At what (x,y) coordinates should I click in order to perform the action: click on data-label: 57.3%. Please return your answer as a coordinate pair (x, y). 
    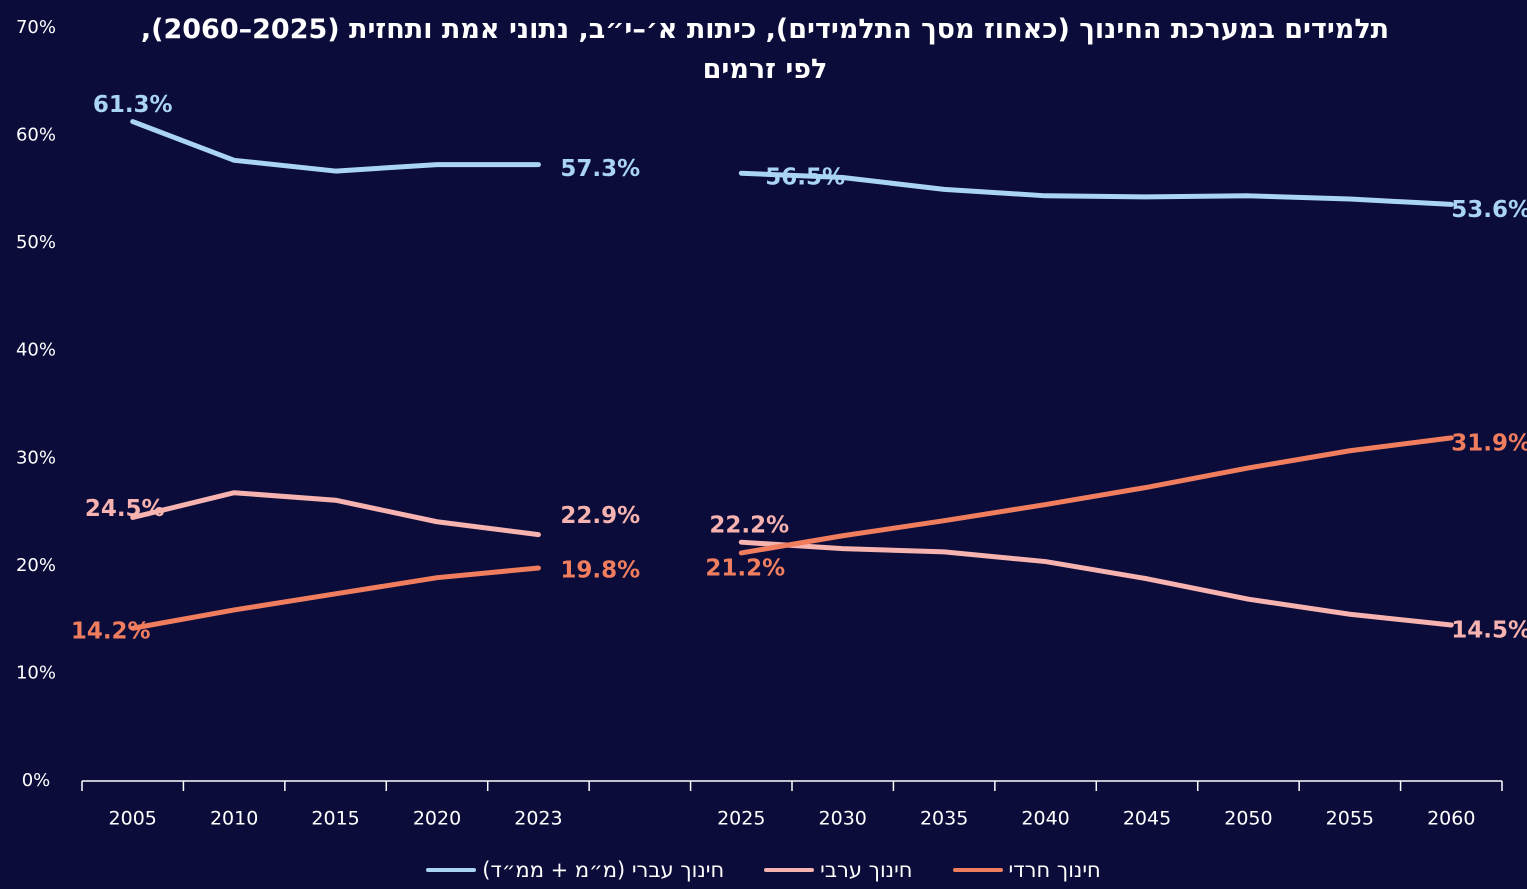
    Looking at the image, I should click on (600, 169).